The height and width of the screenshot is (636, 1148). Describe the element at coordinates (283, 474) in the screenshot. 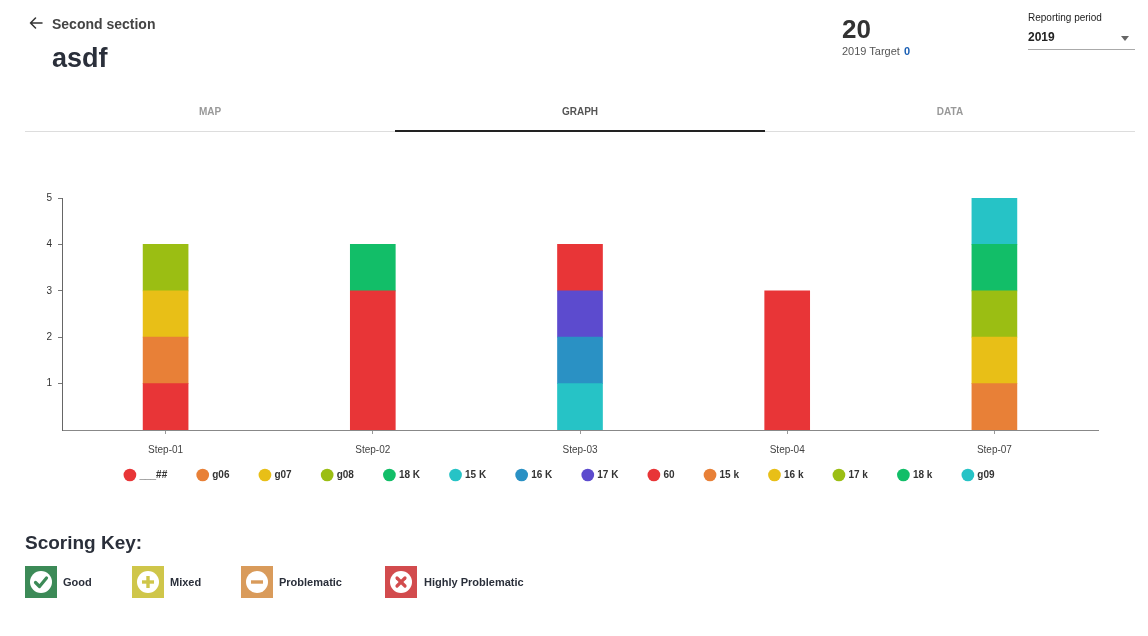

I see `legend-label: g07` at that location.